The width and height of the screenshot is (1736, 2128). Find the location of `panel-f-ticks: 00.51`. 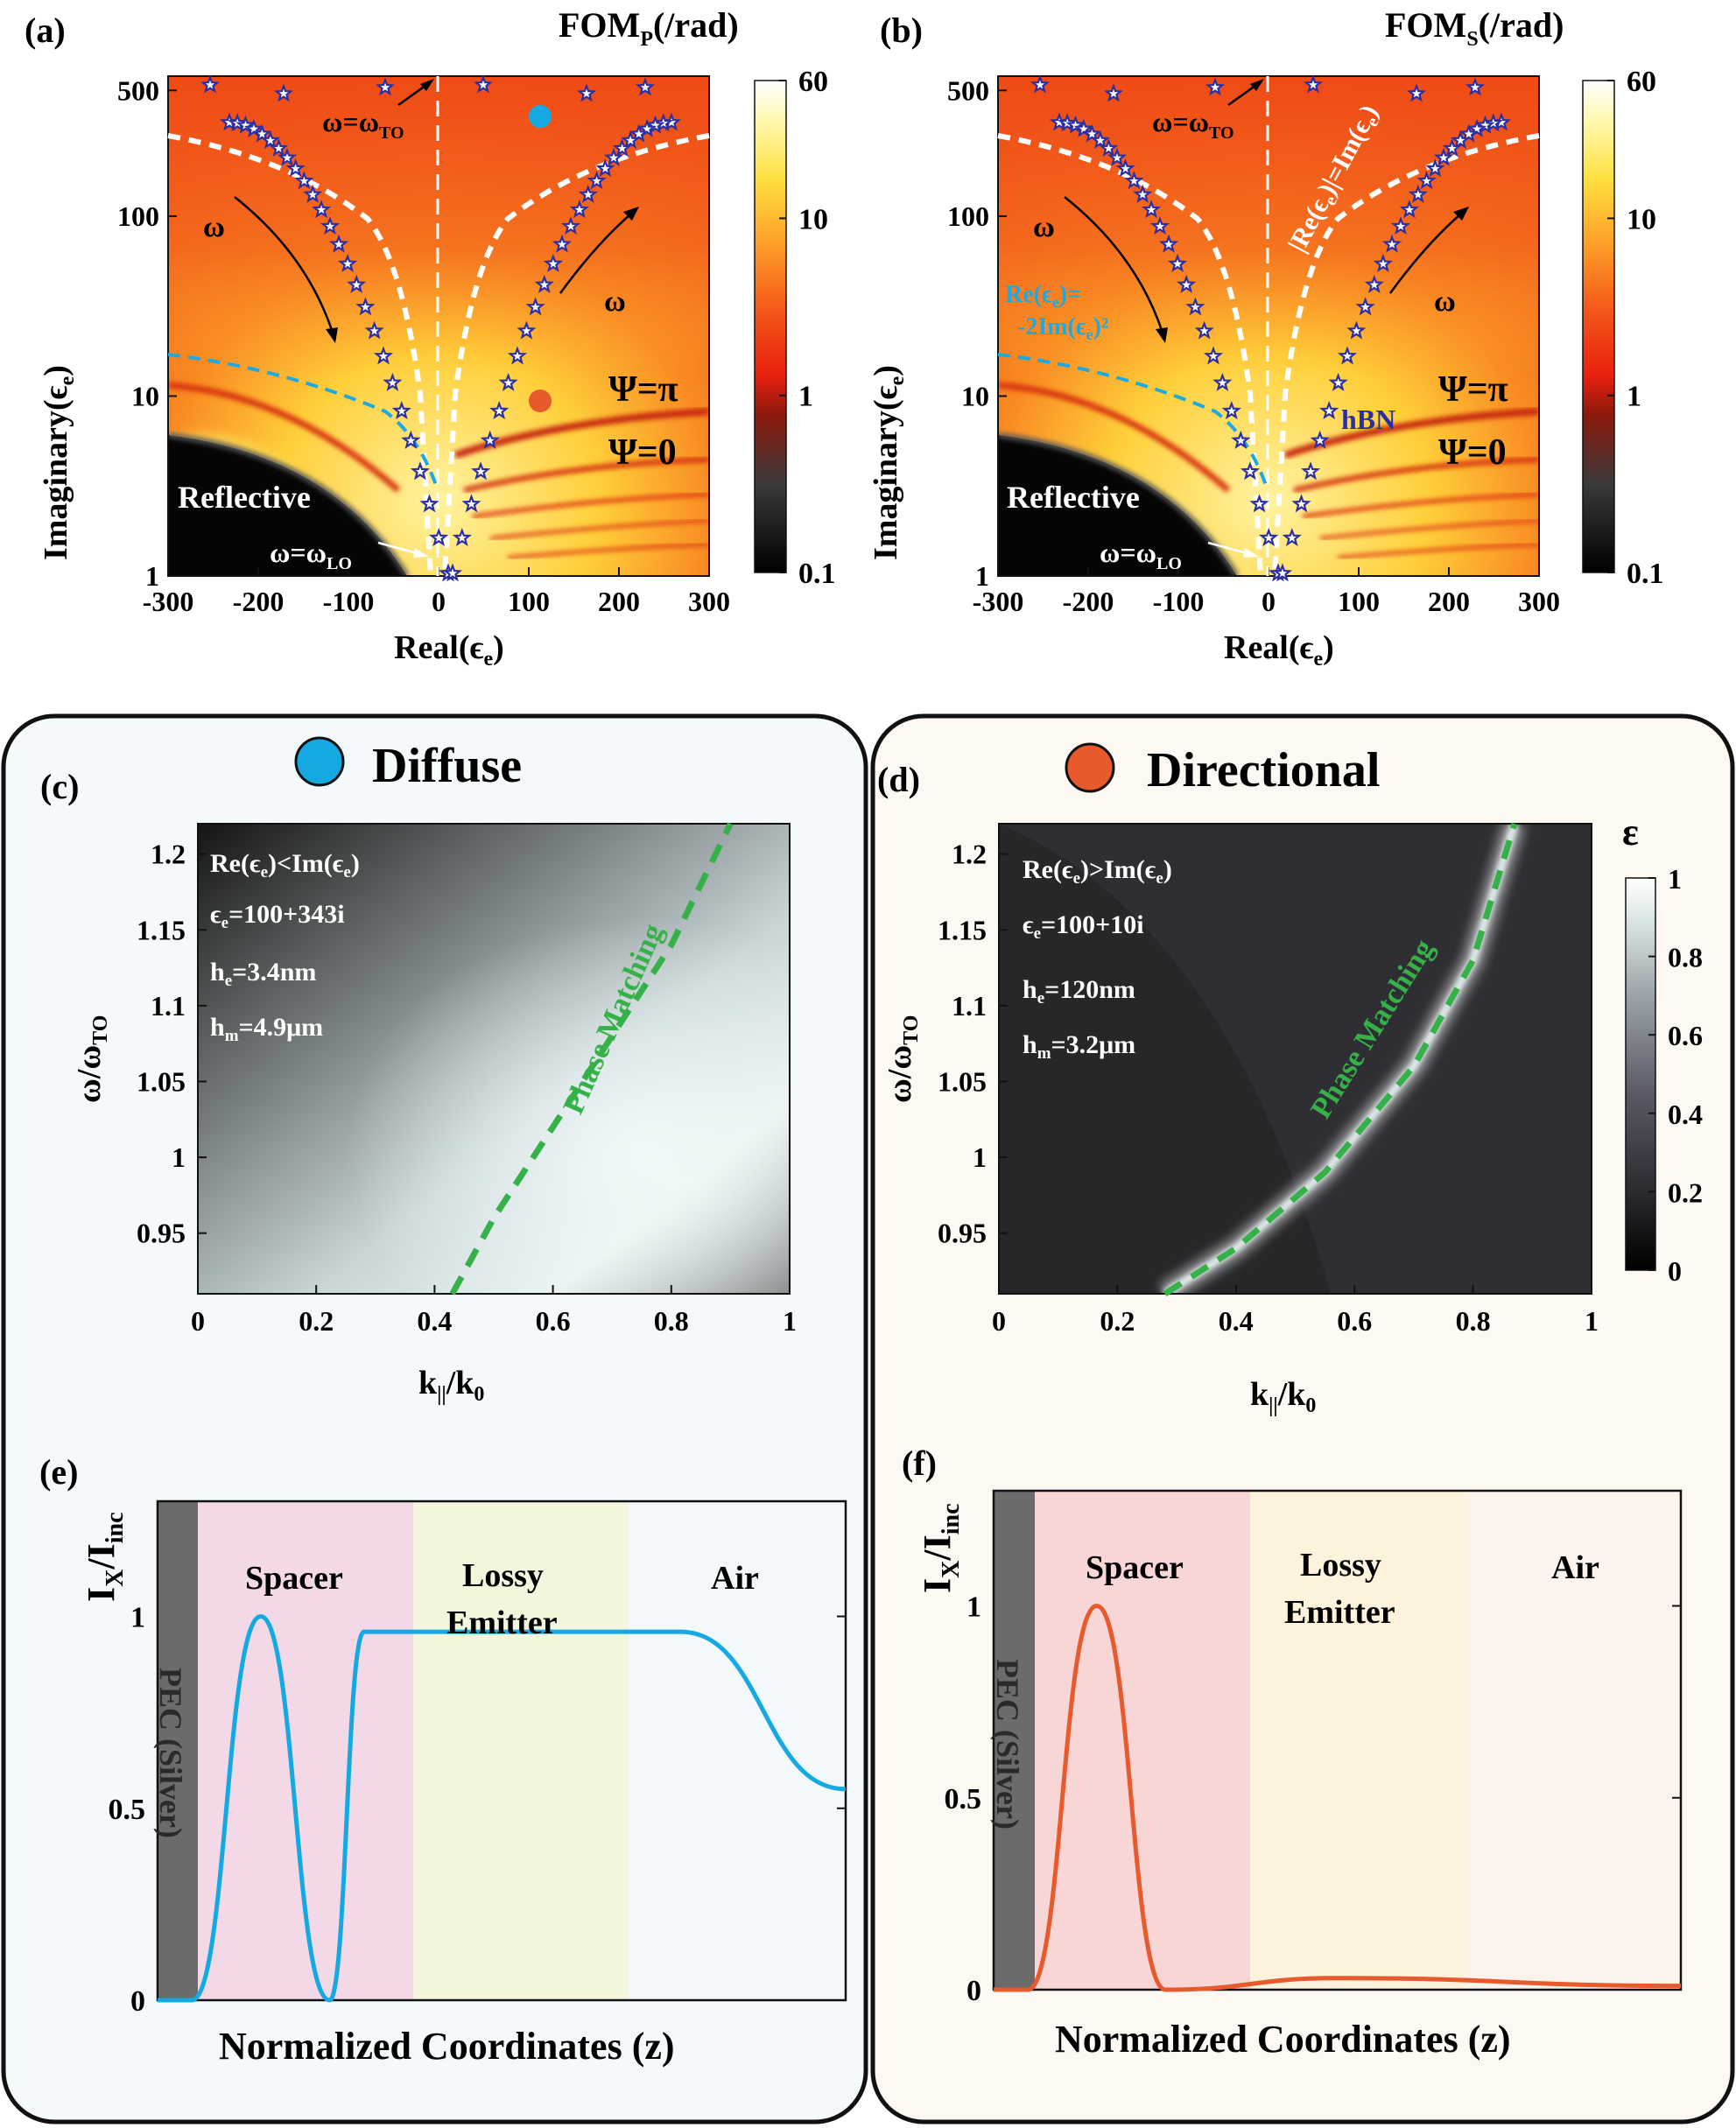

panel-f-ticks: 00.51 is located at coordinates (1313, 1799).